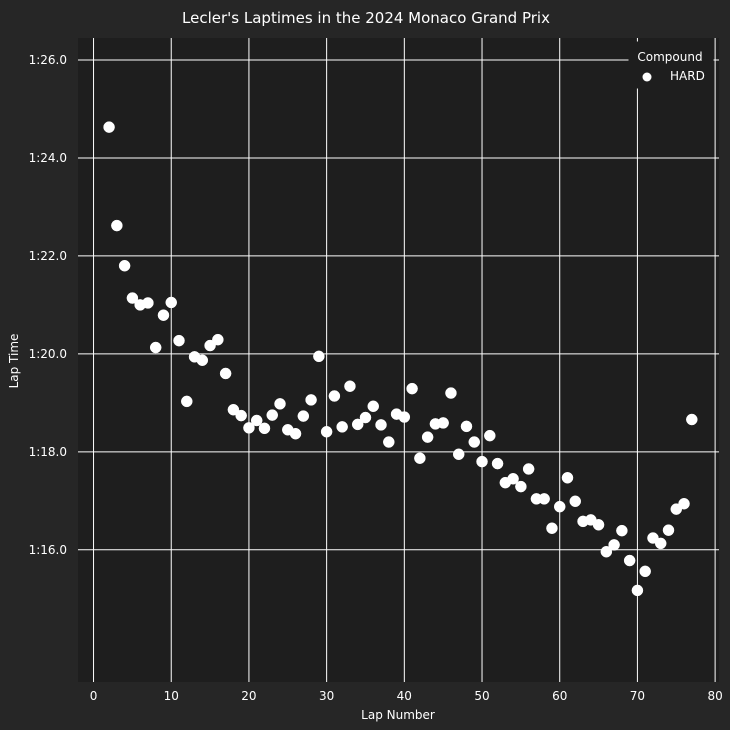 This screenshot has width=730, height=730. Describe the element at coordinates (94, 696) in the screenshot. I see `x-tick-label-0: 0` at that location.